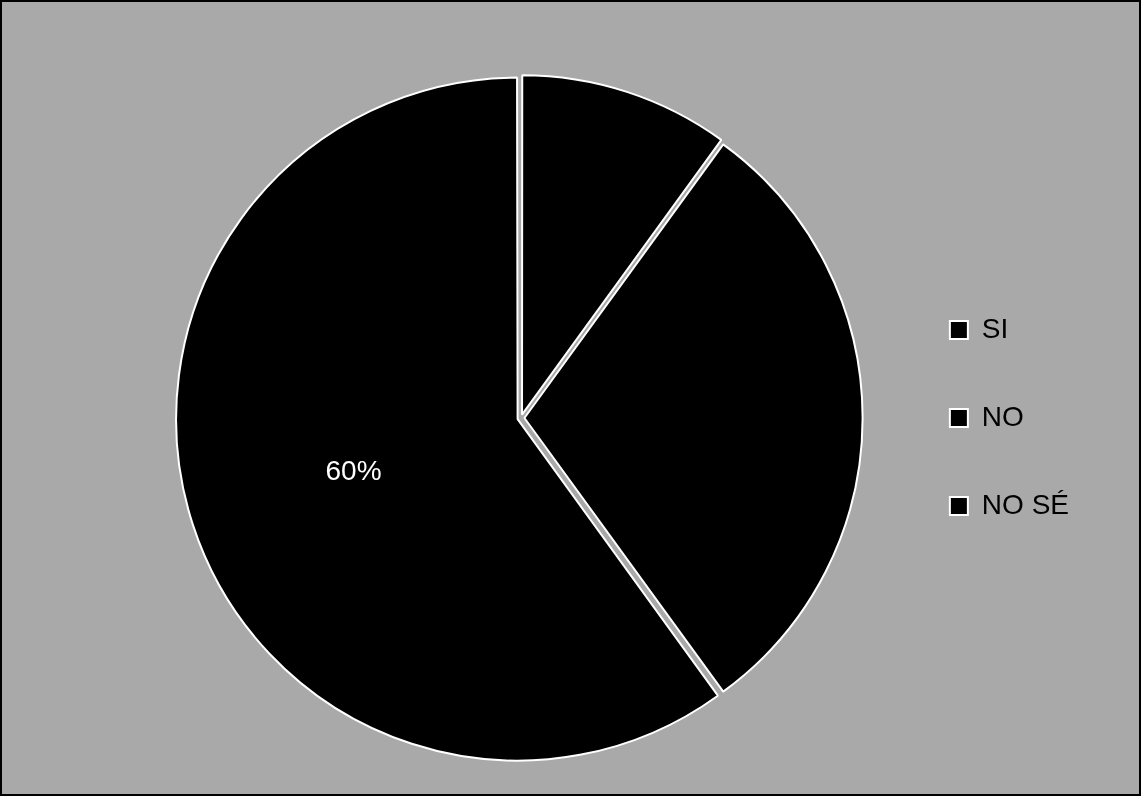 Image resolution: width=1141 pixels, height=796 pixels. Describe the element at coordinates (995, 328) in the screenshot. I see `legend-label: SI` at that location.